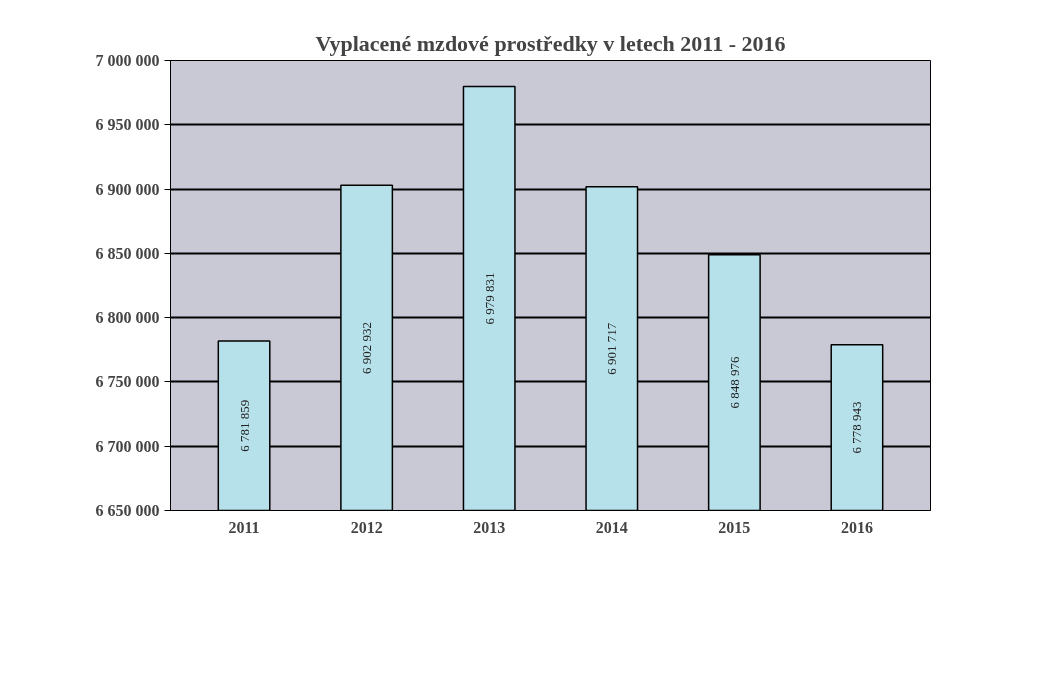  I want to click on x-tick-label: 2012, so click(366, 527).